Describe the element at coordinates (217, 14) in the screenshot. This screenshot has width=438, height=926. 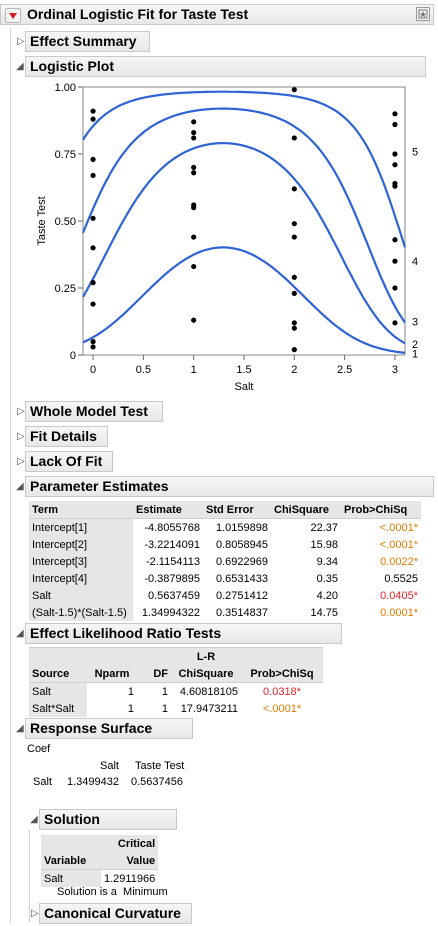
I see `report-title-bar: Ordinal Logistic Fit for Taste Test` at that location.